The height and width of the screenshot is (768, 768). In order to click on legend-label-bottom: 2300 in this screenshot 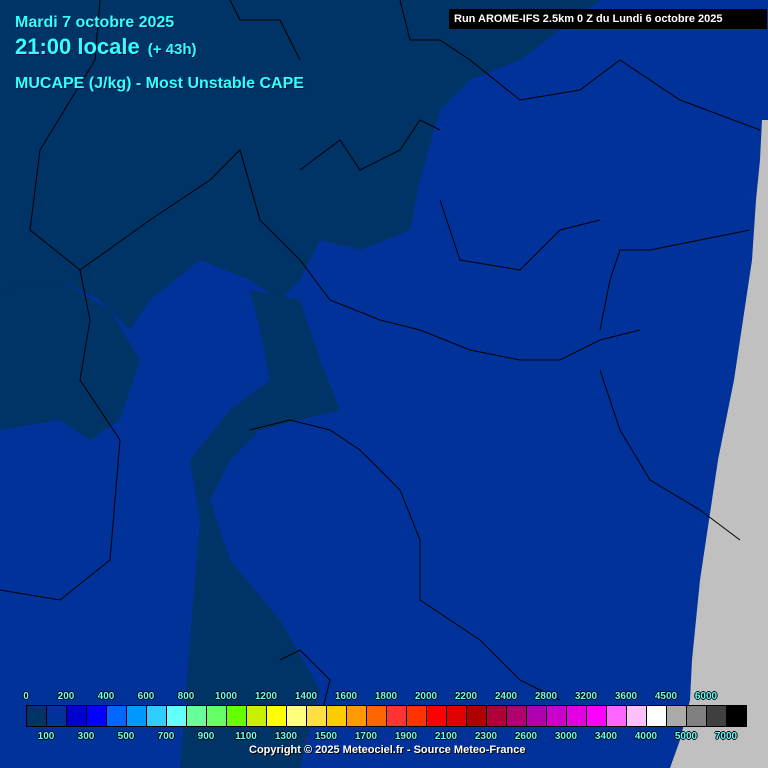, I will do `click(486, 736)`.